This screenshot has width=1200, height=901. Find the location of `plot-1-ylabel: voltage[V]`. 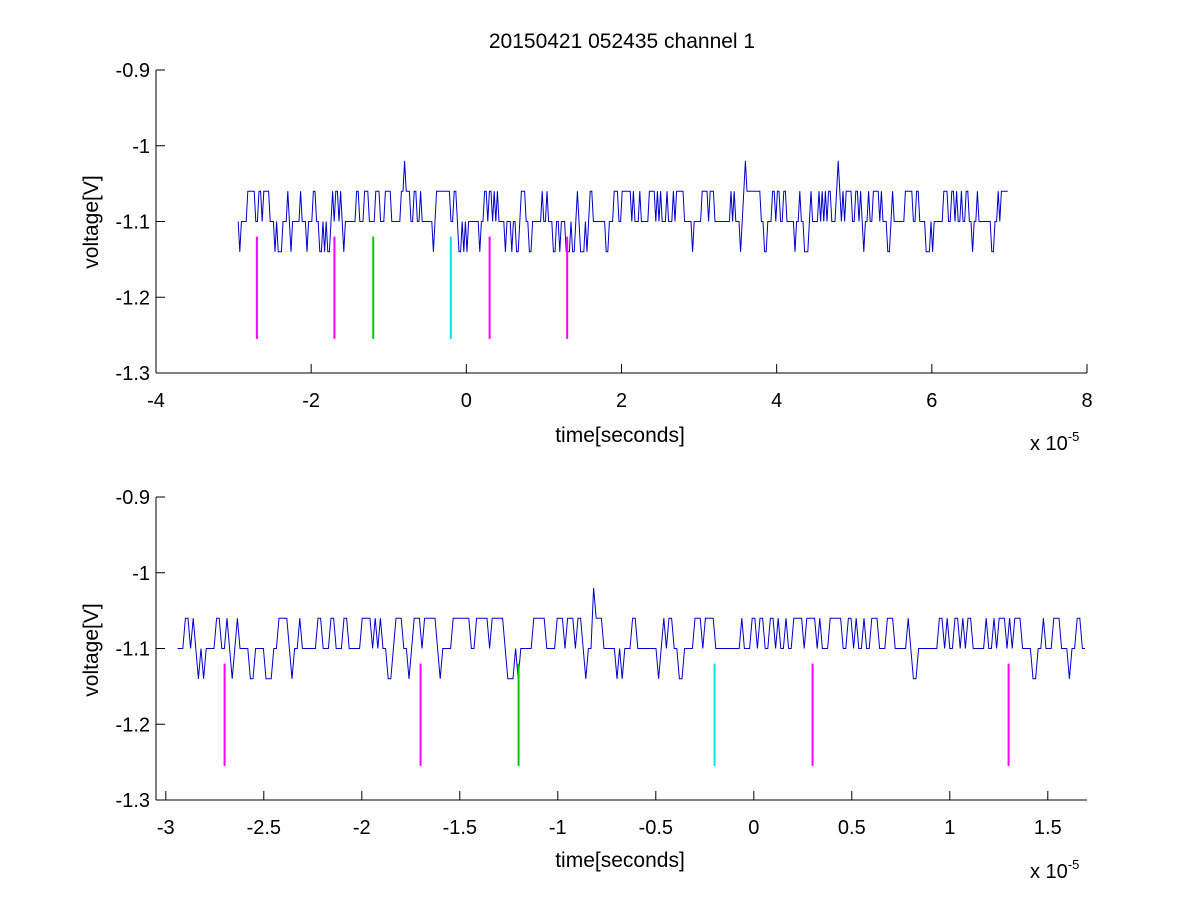

plot-1-ylabel: voltage[V] is located at coordinates (91, 221).